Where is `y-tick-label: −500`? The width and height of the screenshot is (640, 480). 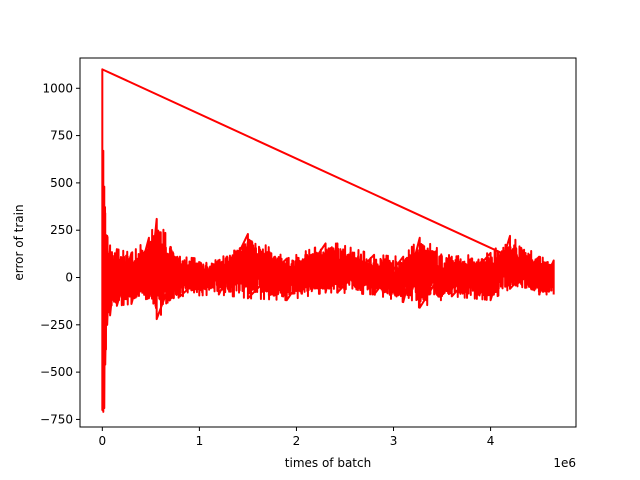 y-tick-label: −500 is located at coordinates (56, 372).